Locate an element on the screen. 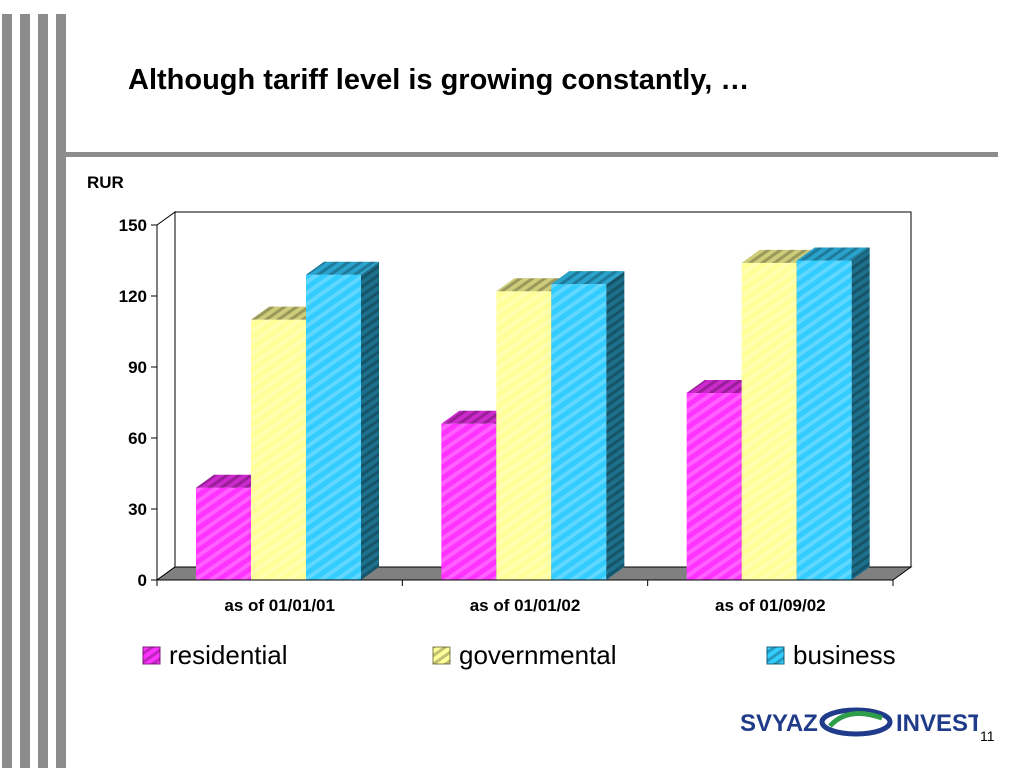 The image size is (1024, 768). legend-item-business: business is located at coordinates (831, 655).